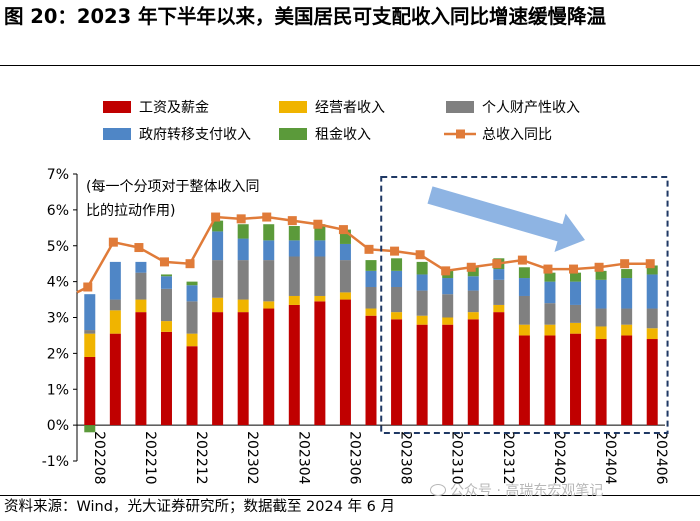 This screenshot has height=521, width=700. Describe the element at coordinates (350, 495) in the screenshot. I see `source-divider` at that location.